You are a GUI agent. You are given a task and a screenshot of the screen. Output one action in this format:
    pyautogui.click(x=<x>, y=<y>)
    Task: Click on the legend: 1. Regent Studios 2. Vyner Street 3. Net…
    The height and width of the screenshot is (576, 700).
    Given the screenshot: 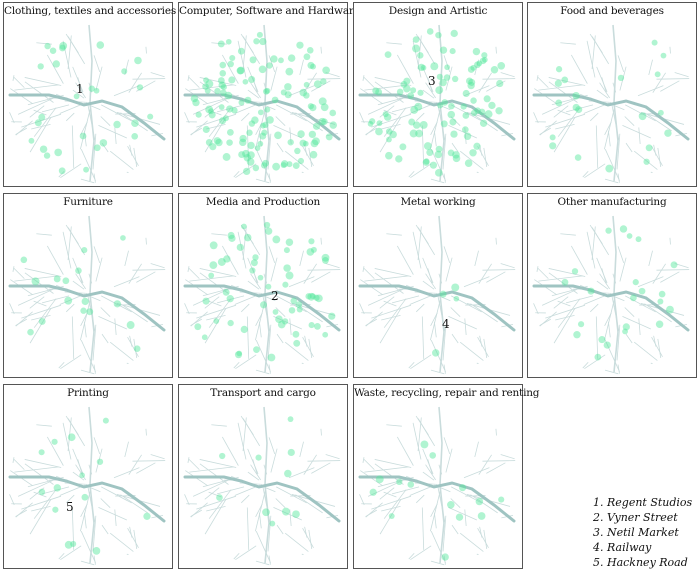 What is the action you would take?
    pyautogui.click(x=642, y=532)
    